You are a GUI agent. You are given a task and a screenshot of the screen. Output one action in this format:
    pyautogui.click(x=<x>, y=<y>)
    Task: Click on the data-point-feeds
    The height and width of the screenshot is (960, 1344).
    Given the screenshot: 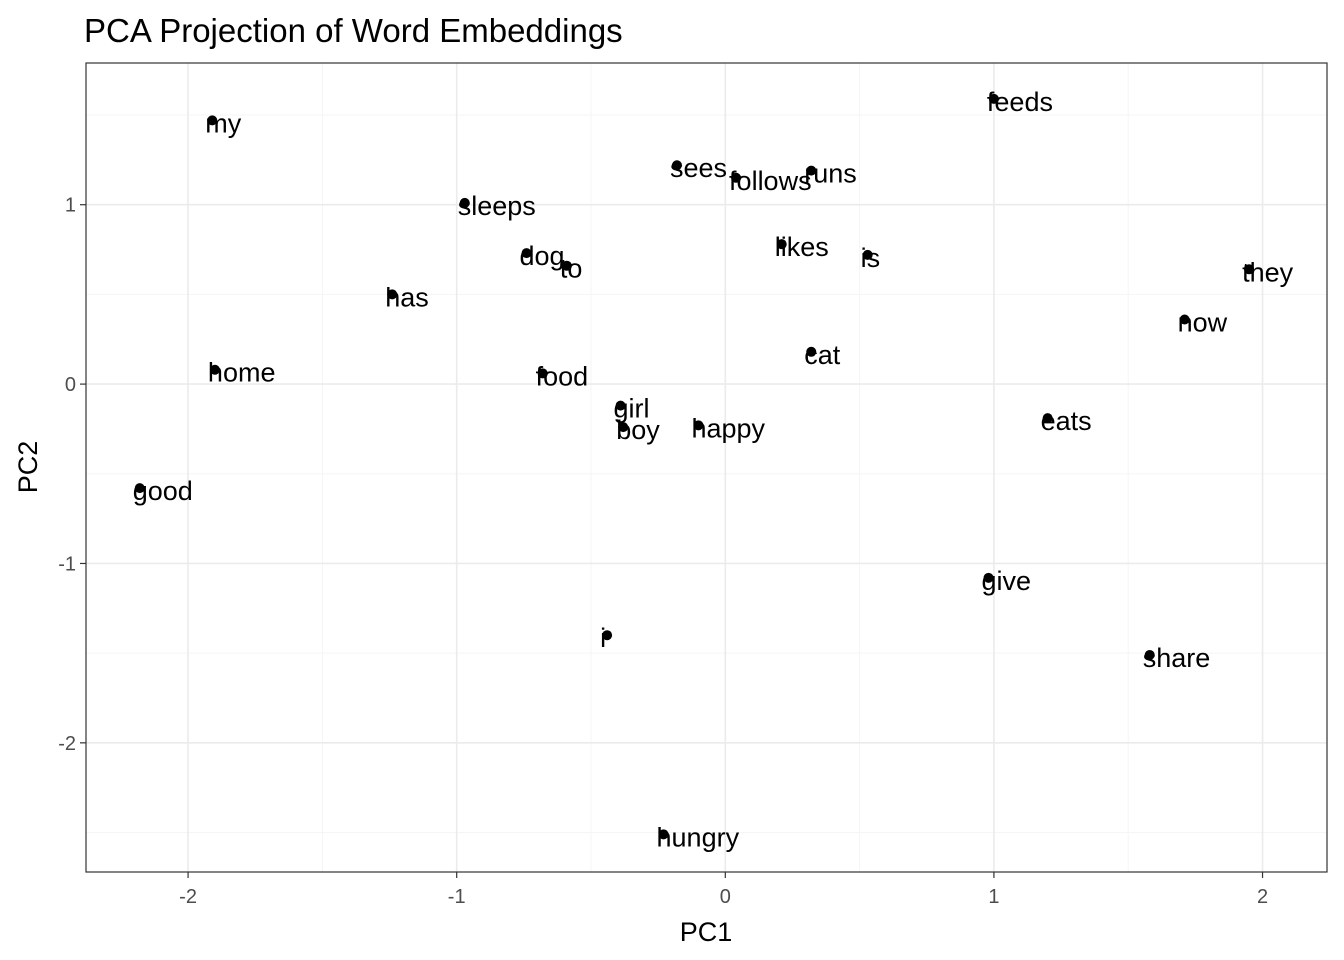 What is the action you would take?
    pyautogui.click(x=993, y=98)
    